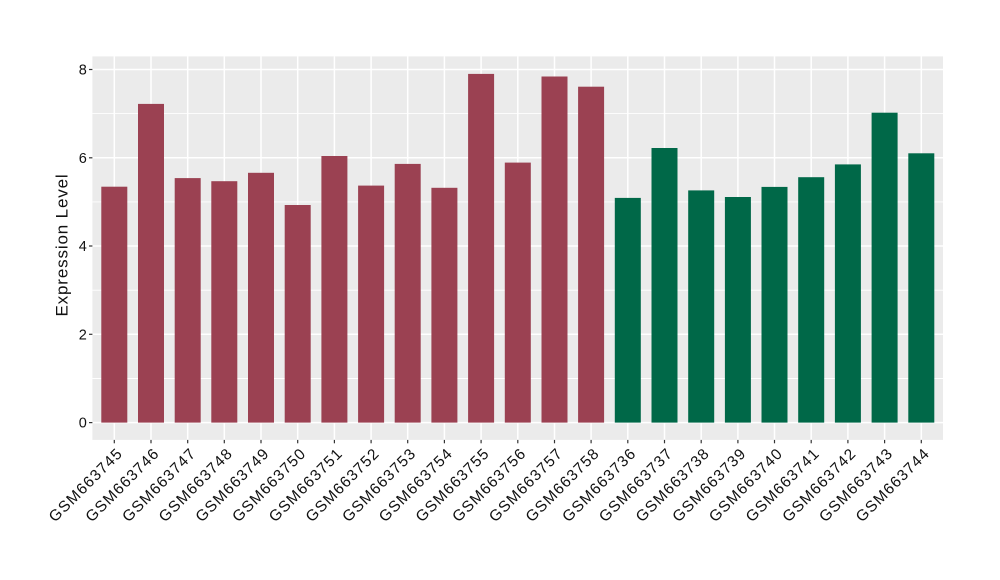 Image resolution: width=1000 pixels, height=580 pixels. Describe the element at coordinates (62, 244) in the screenshot. I see `svg-text: Expression Level` at that location.